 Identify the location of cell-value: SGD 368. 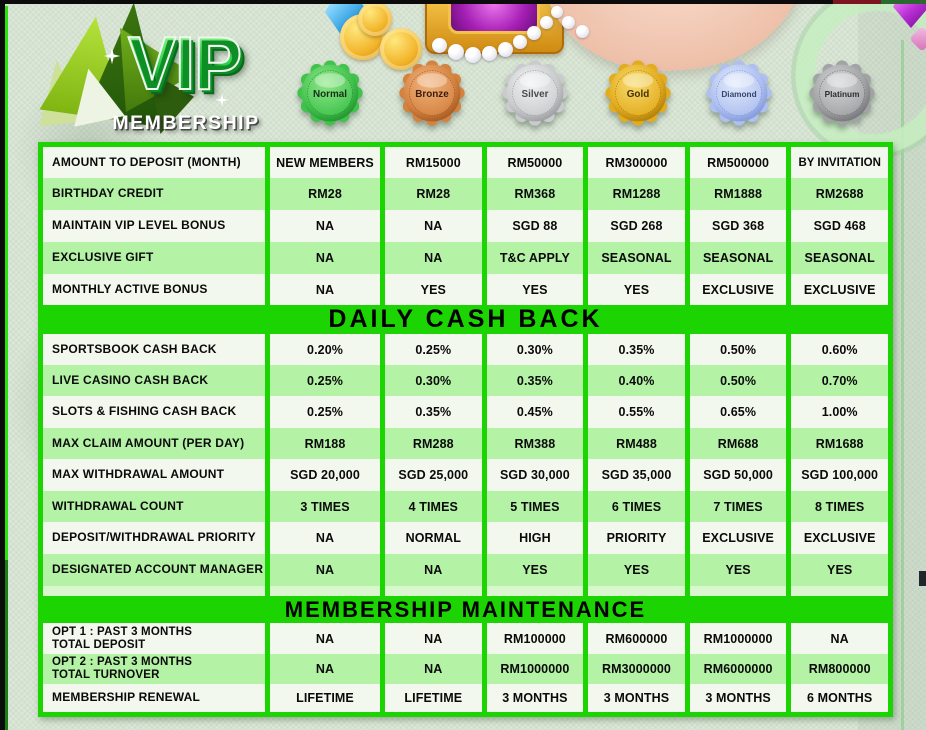
(738, 226).